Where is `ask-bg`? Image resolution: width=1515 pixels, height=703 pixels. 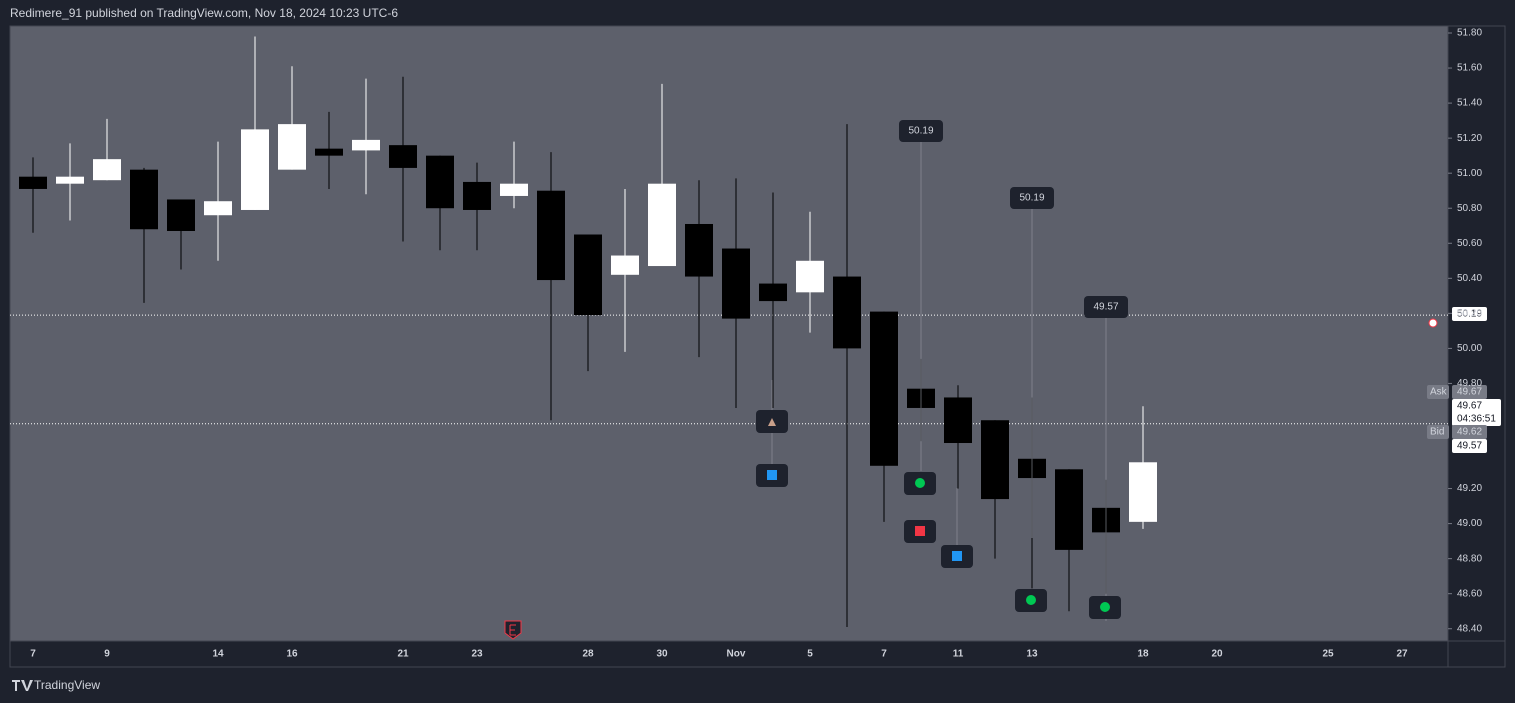
ask-bg is located at coordinates (1469, 392).